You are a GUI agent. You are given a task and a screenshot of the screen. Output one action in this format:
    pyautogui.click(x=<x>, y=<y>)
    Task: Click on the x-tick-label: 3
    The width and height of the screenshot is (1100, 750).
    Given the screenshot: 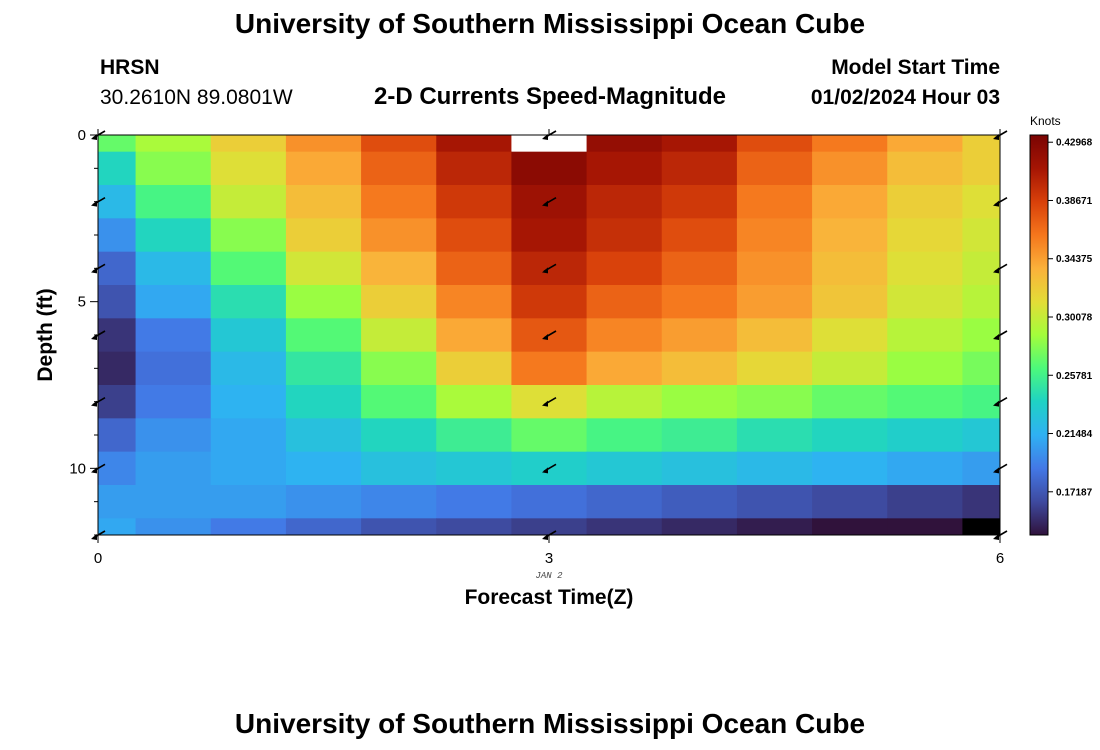 What is the action you would take?
    pyautogui.click(x=549, y=558)
    